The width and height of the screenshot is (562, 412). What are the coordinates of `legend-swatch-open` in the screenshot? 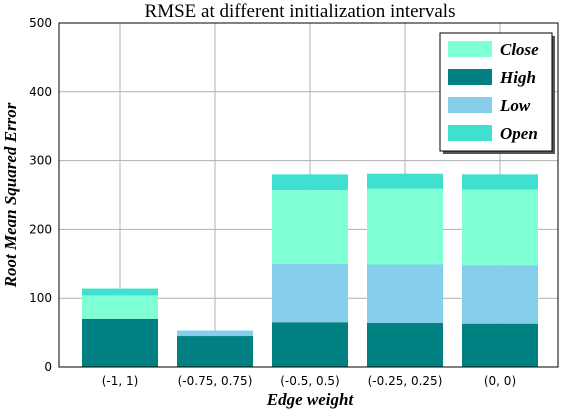 It's located at (470, 133).